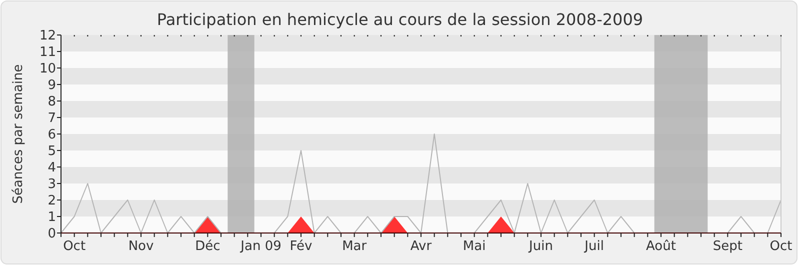  Describe the element at coordinates (207, 246) in the screenshot. I see `x-tick-label: Déc` at that location.